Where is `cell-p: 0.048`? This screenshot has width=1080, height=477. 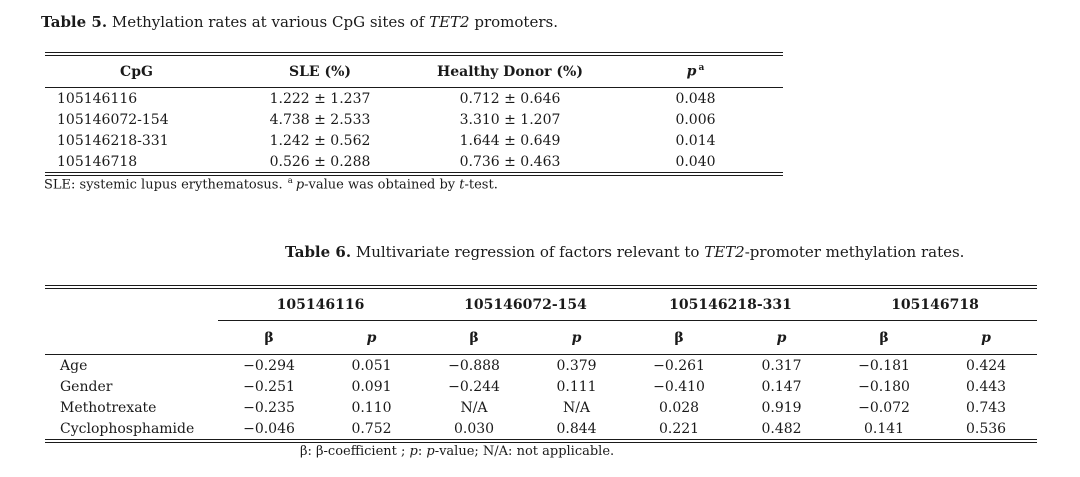
cell-p: 0.048 is located at coordinates (695, 98).